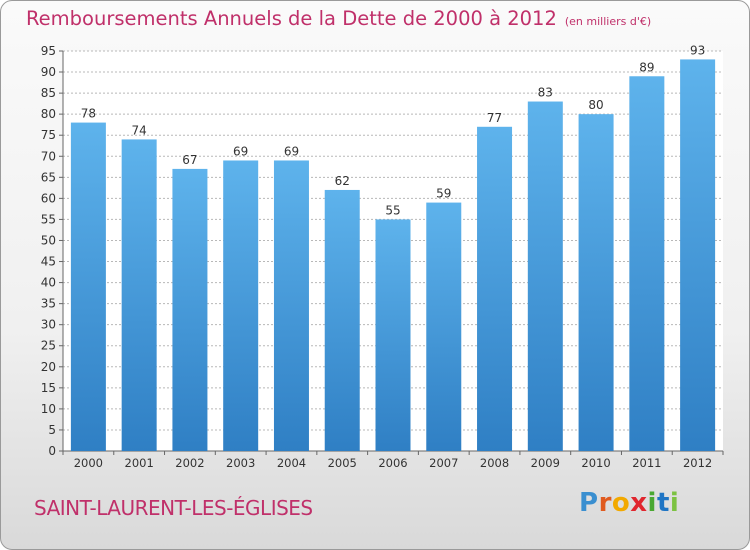  Describe the element at coordinates (52, 430) in the screenshot. I see `y-tick-label: 5` at that location.